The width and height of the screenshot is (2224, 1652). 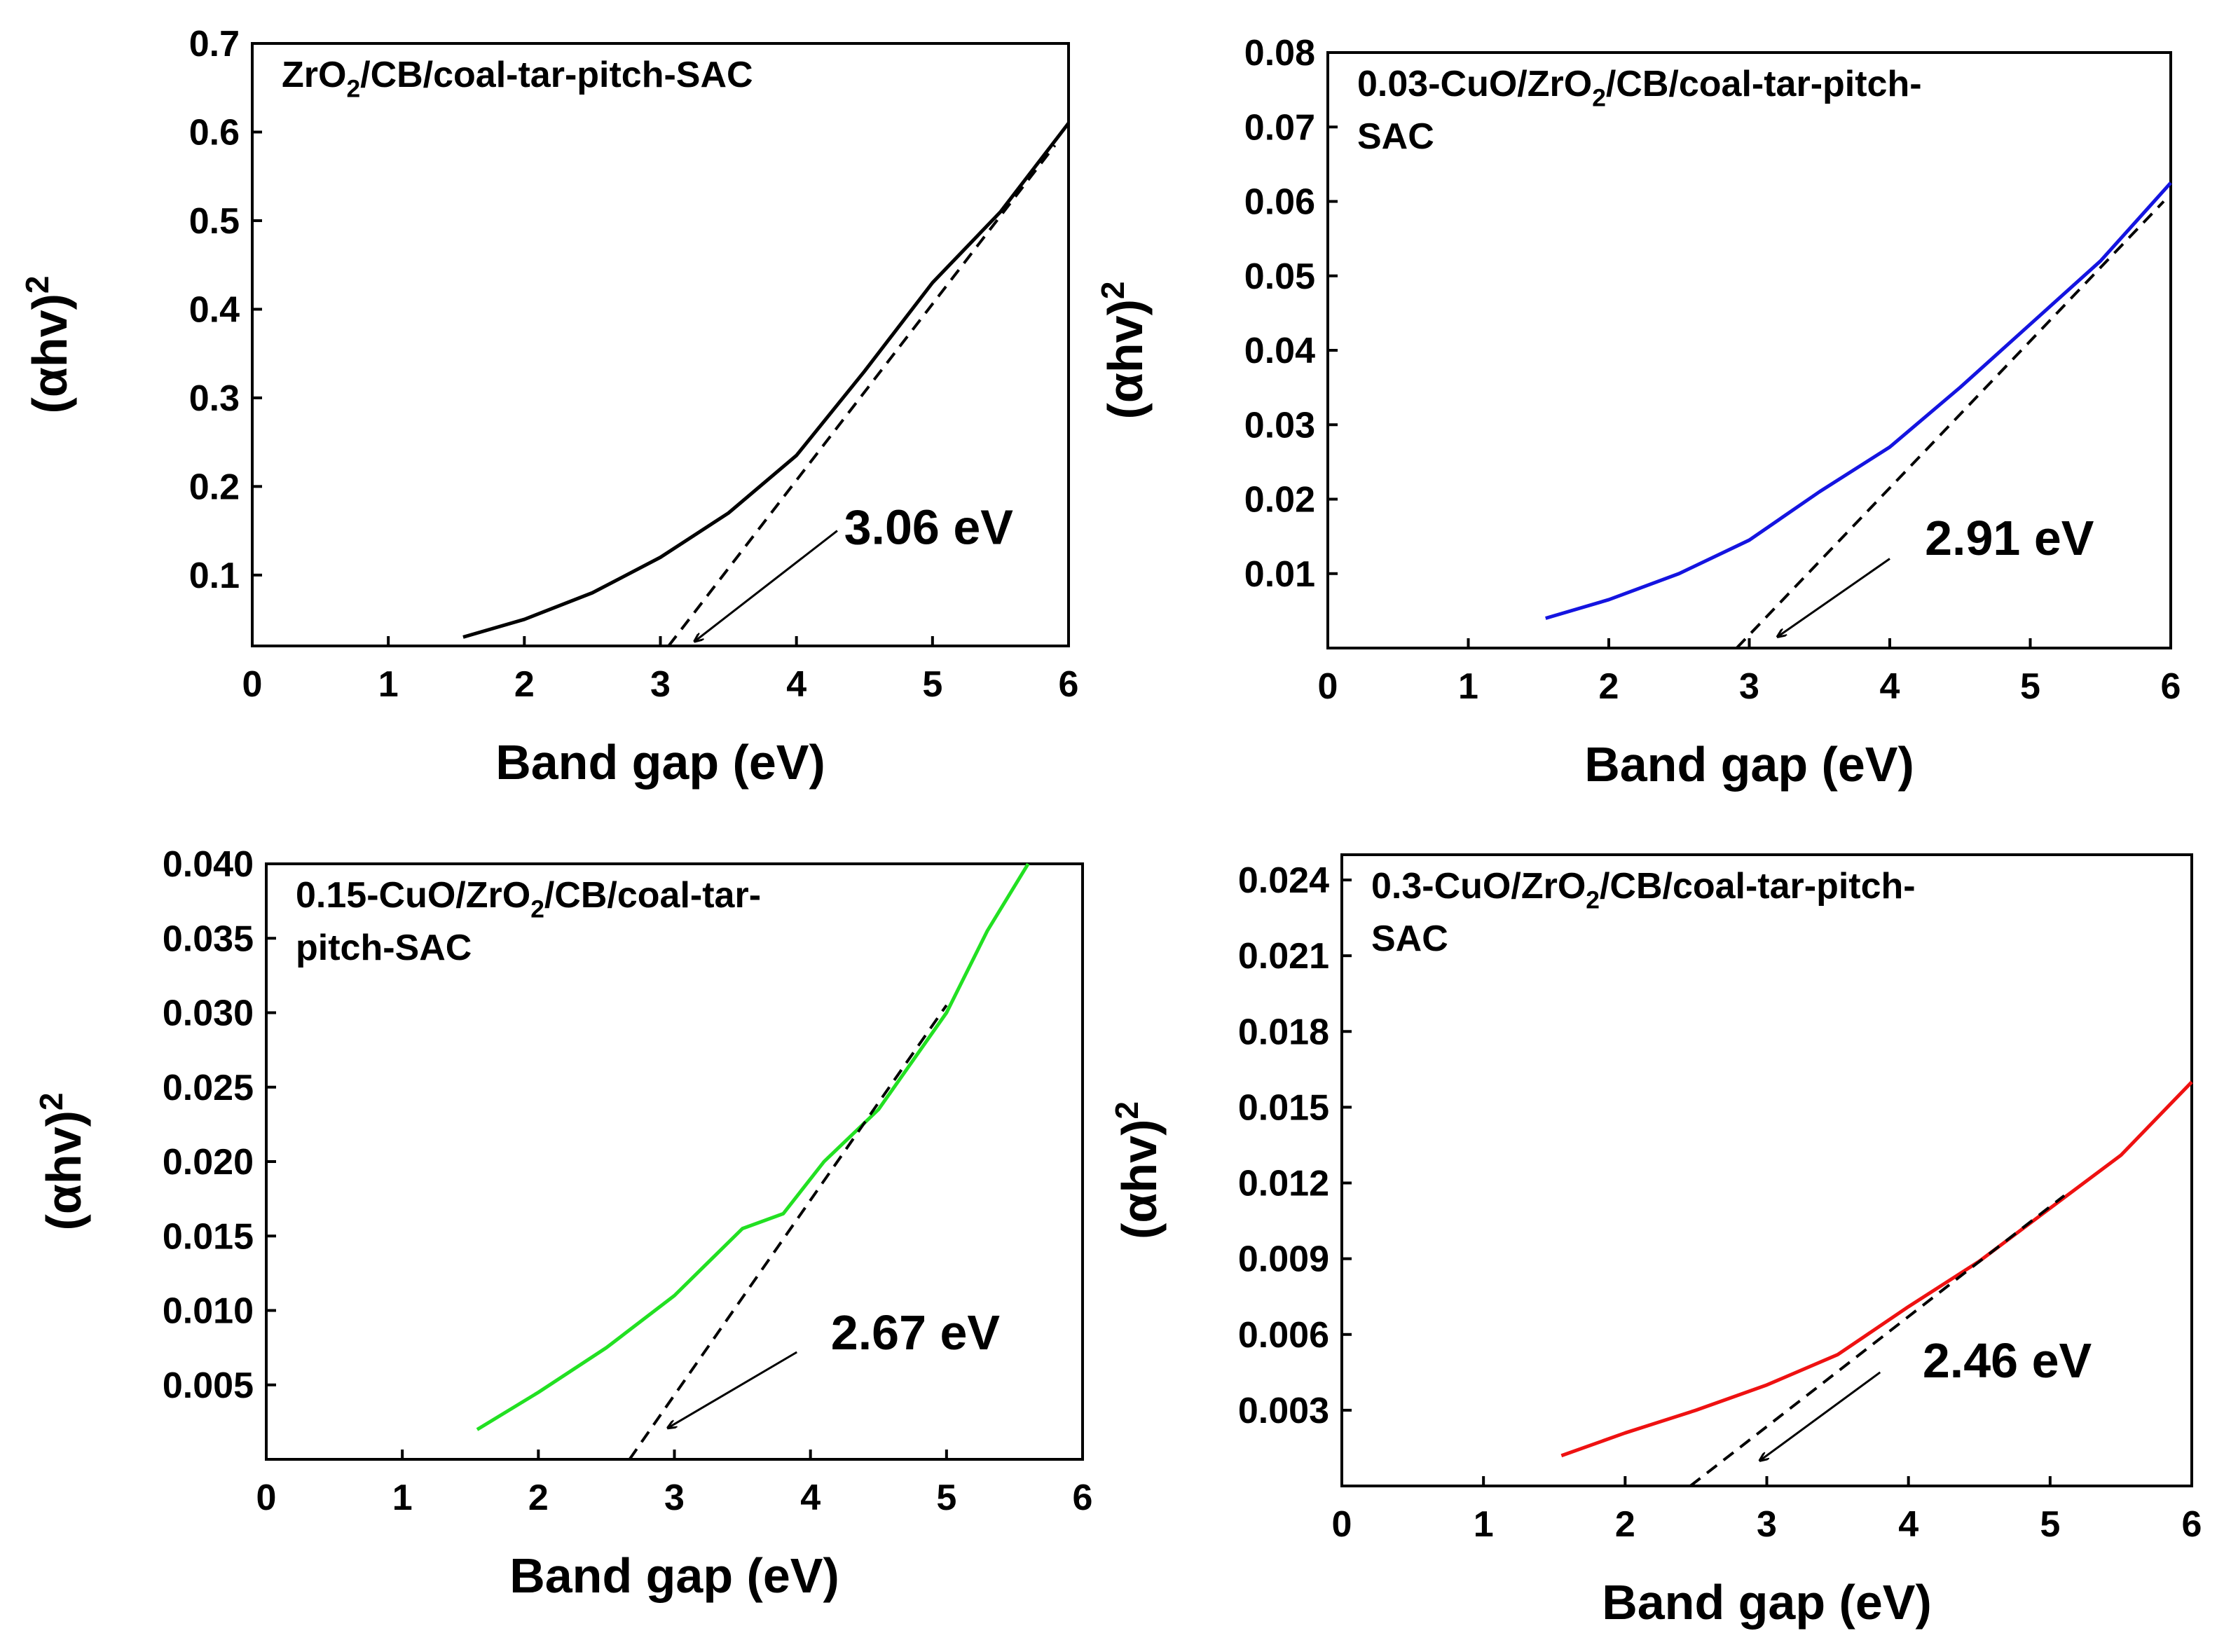 I want to click on band-gap-label: 2.46 eV, so click(x=2007, y=1360).